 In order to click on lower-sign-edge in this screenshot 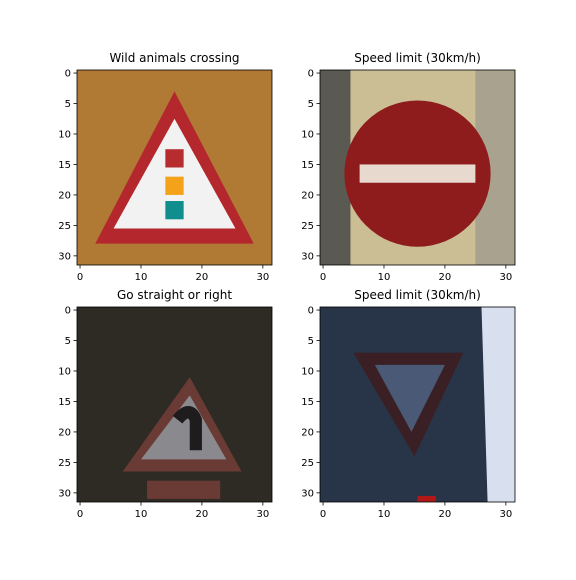, I will do `click(184, 489)`.